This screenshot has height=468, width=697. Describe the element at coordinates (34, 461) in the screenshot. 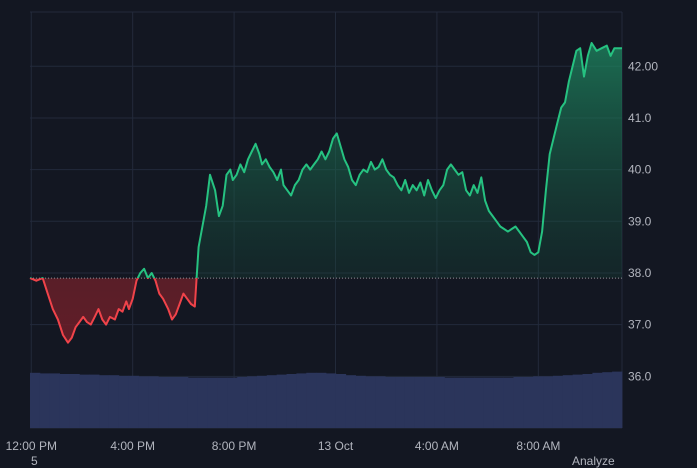

I see `footer-left-label: 5` at that location.